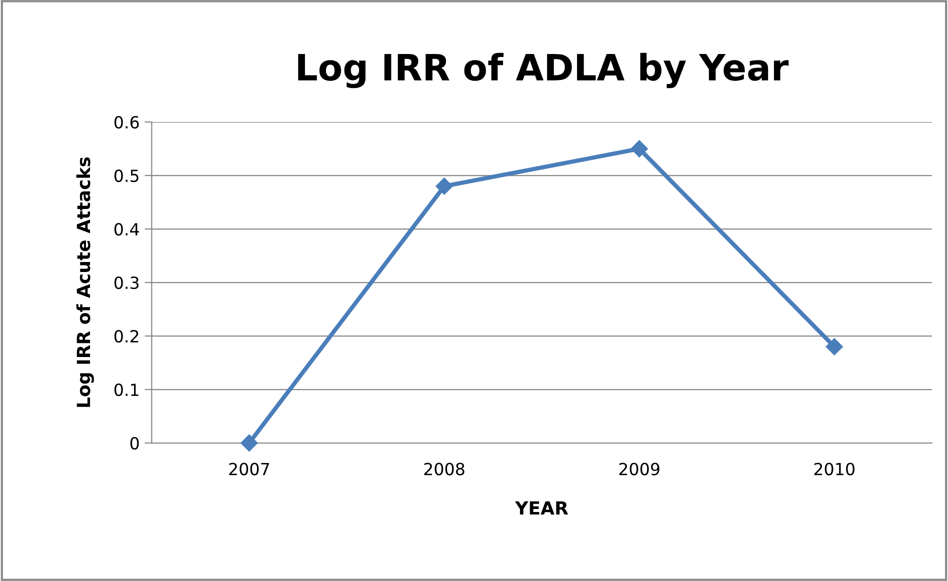 The image size is (948, 581). Describe the element at coordinates (126, 283) in the screenshot. I see `y-tick-label: 0.3` at that location.